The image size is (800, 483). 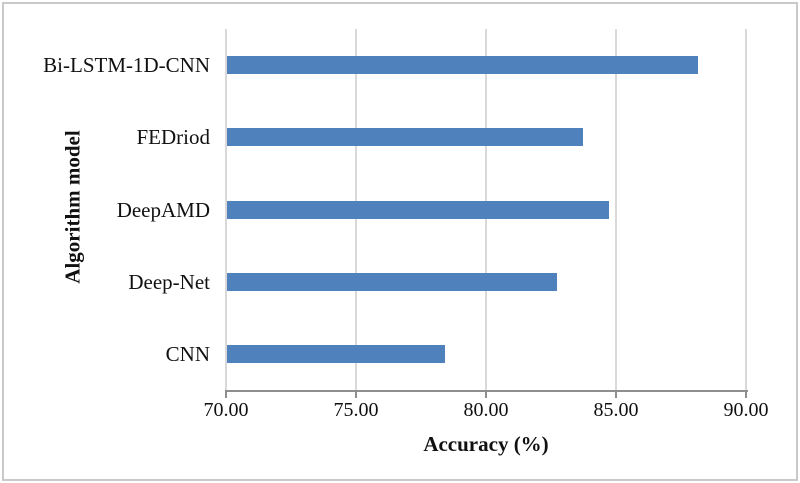 I want to click on x-tick-label: 75.00, so click(x=356, y=410).